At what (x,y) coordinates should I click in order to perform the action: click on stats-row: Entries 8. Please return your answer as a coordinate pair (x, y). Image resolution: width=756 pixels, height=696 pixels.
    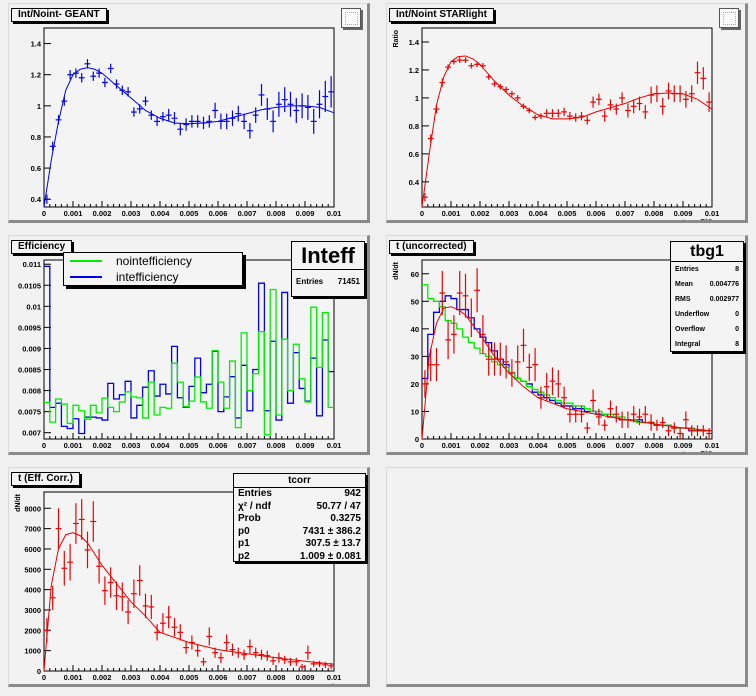
    Looking at the image, I should click on (707, 269).